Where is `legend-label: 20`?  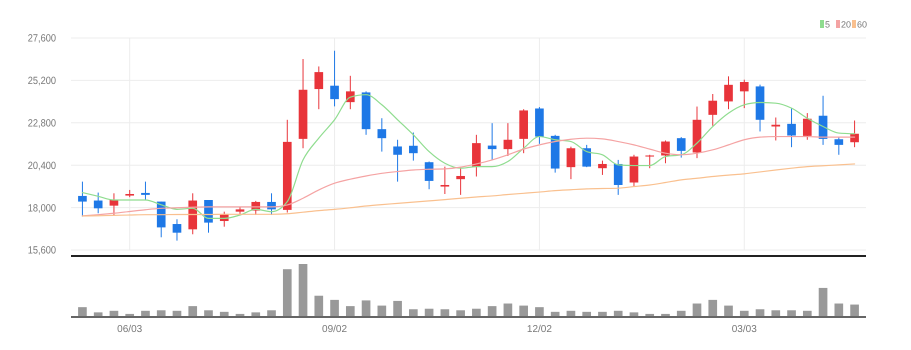
legend-label: 20 is located at coordinates (846, 25).